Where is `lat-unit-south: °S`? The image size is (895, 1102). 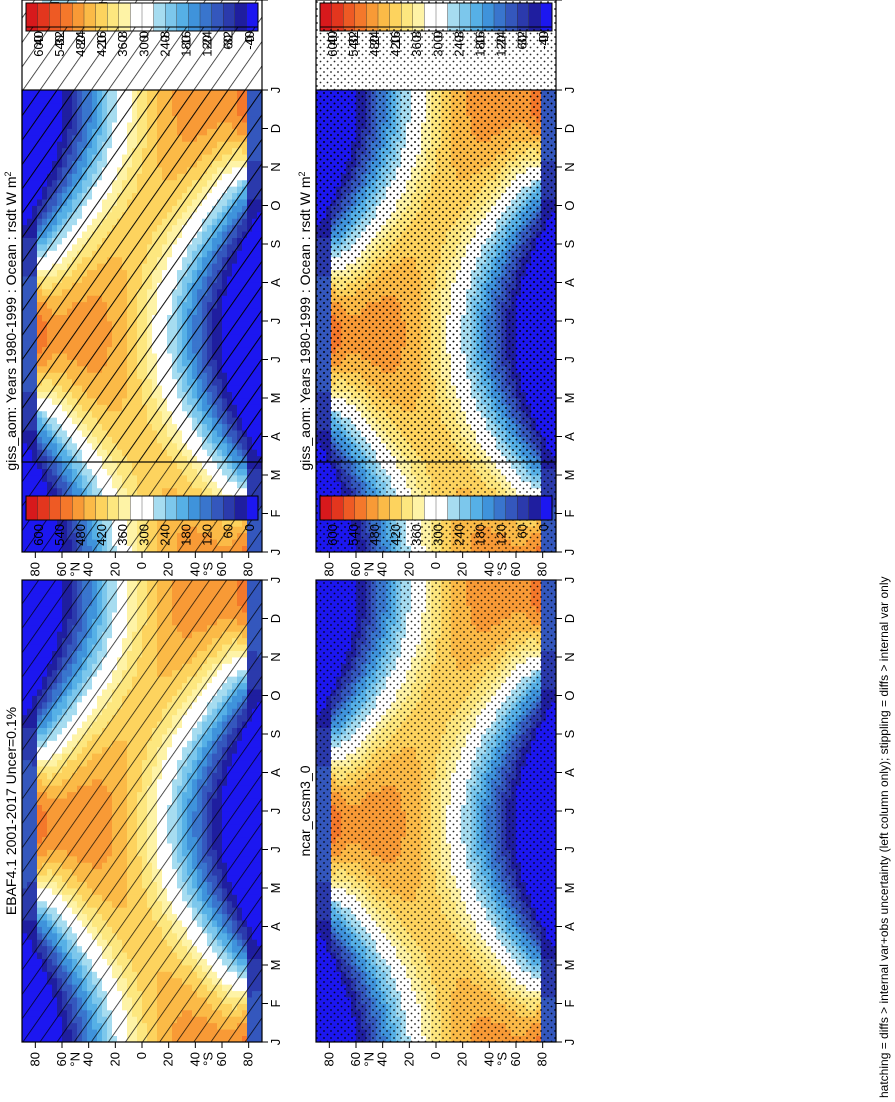 lat-unit-south: °S is located at coordinates (208, 569).